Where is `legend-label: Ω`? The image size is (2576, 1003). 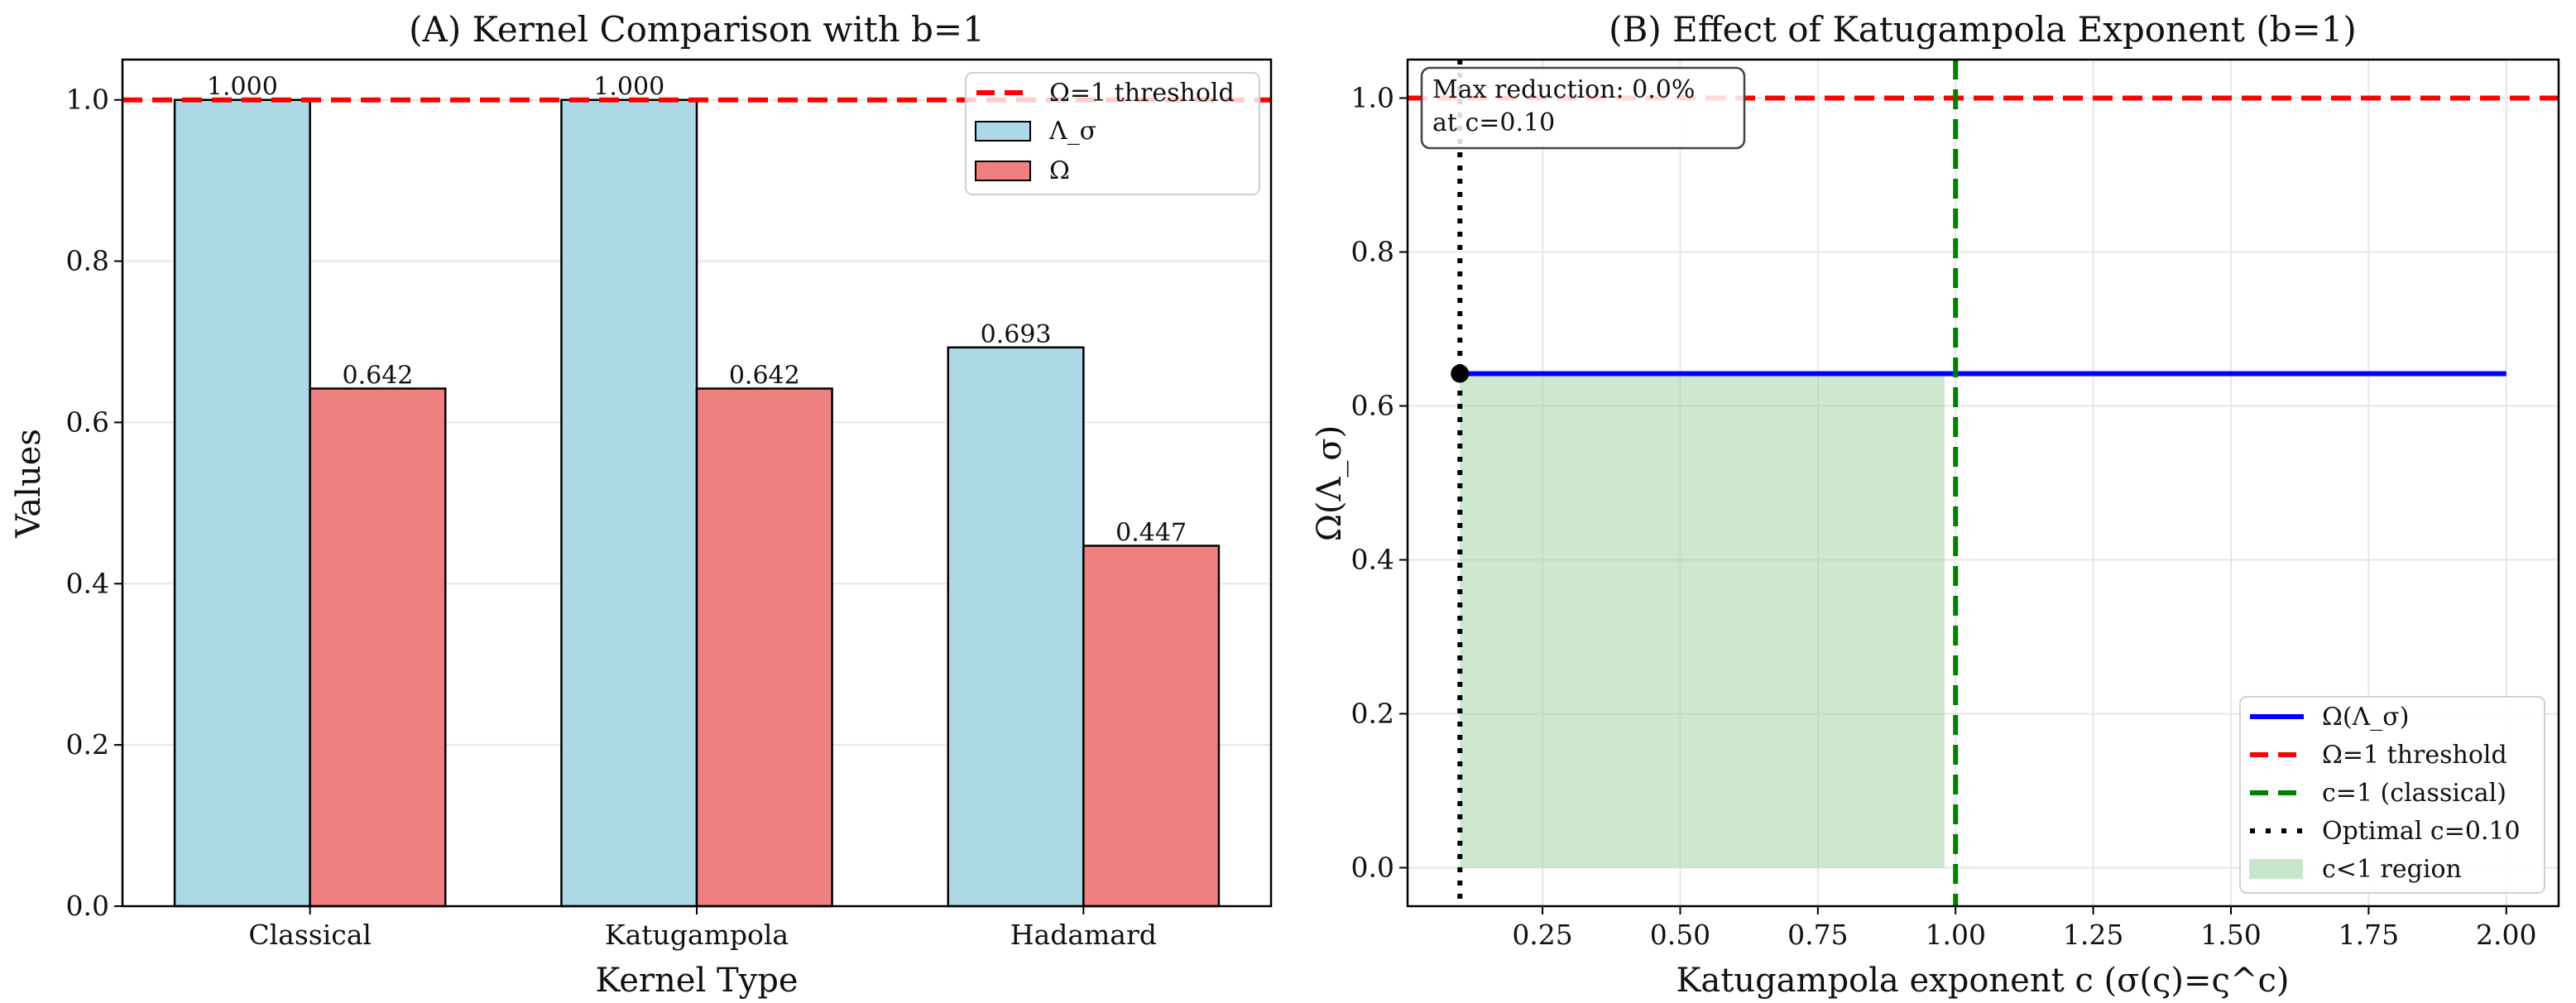
legend-label: Ω is located at coordinates (1060, 170).